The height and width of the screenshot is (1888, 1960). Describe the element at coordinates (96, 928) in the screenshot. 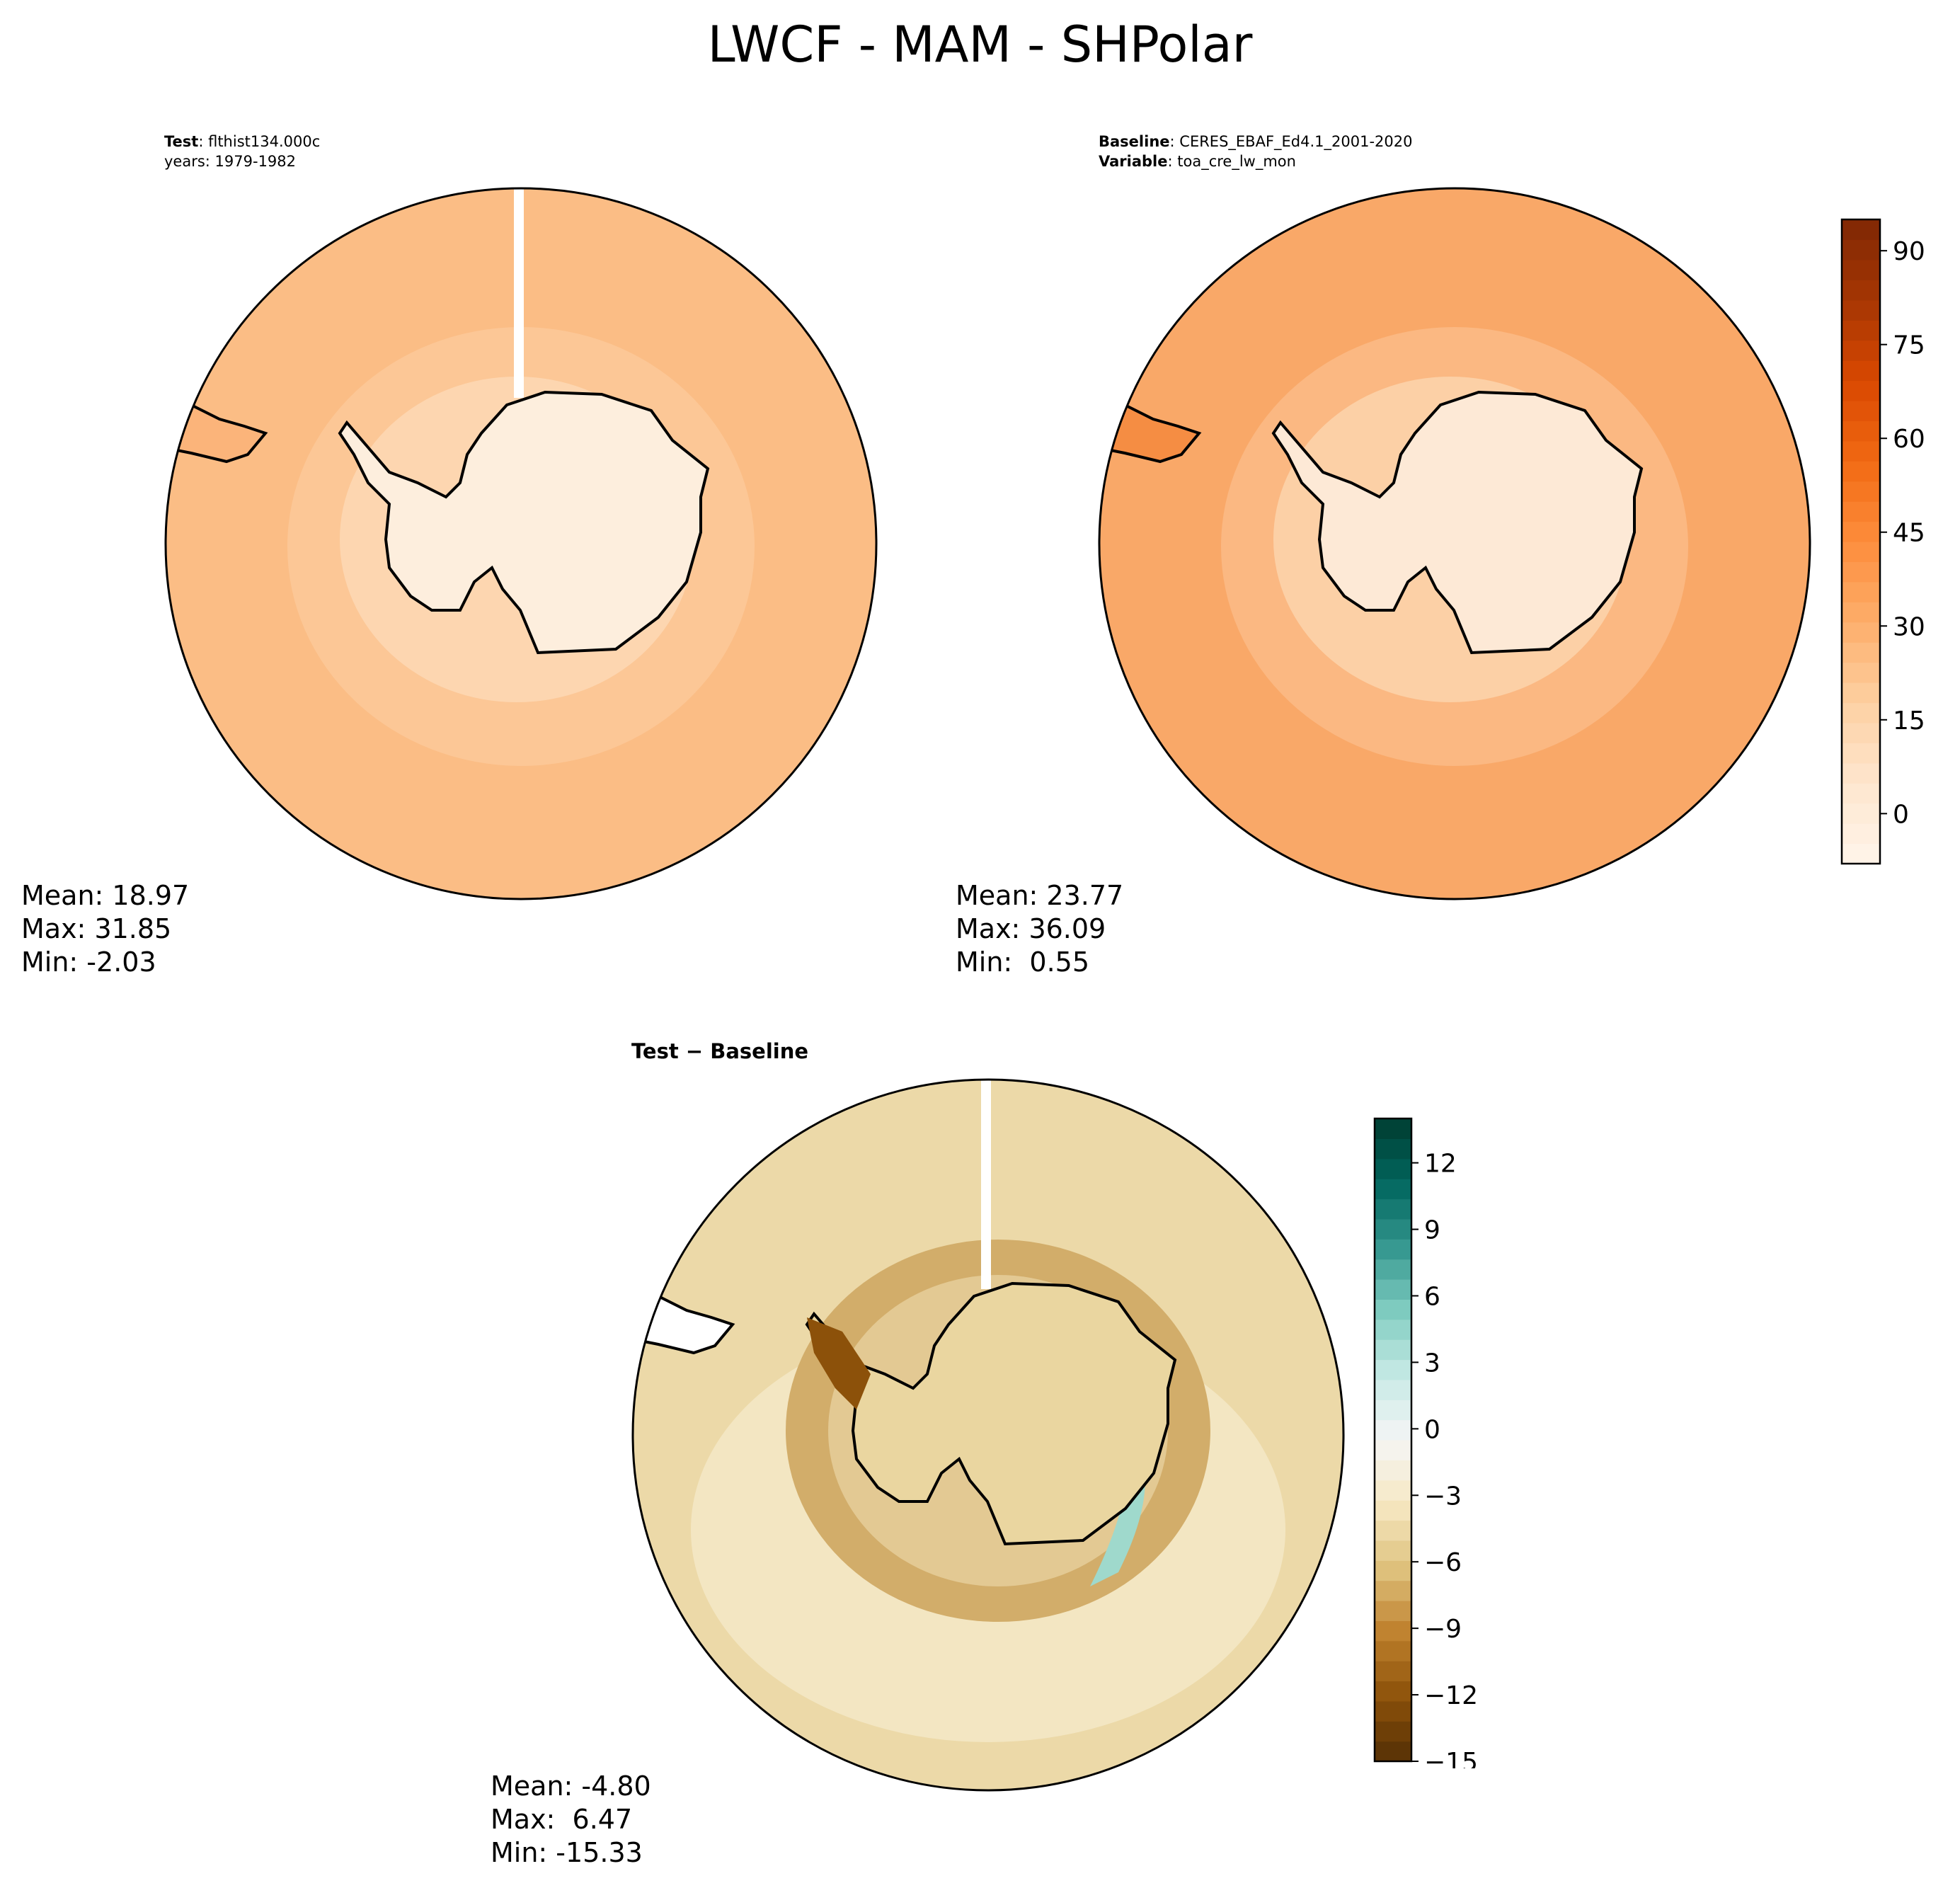

I see `test-max: Max: 31.85` at that location.